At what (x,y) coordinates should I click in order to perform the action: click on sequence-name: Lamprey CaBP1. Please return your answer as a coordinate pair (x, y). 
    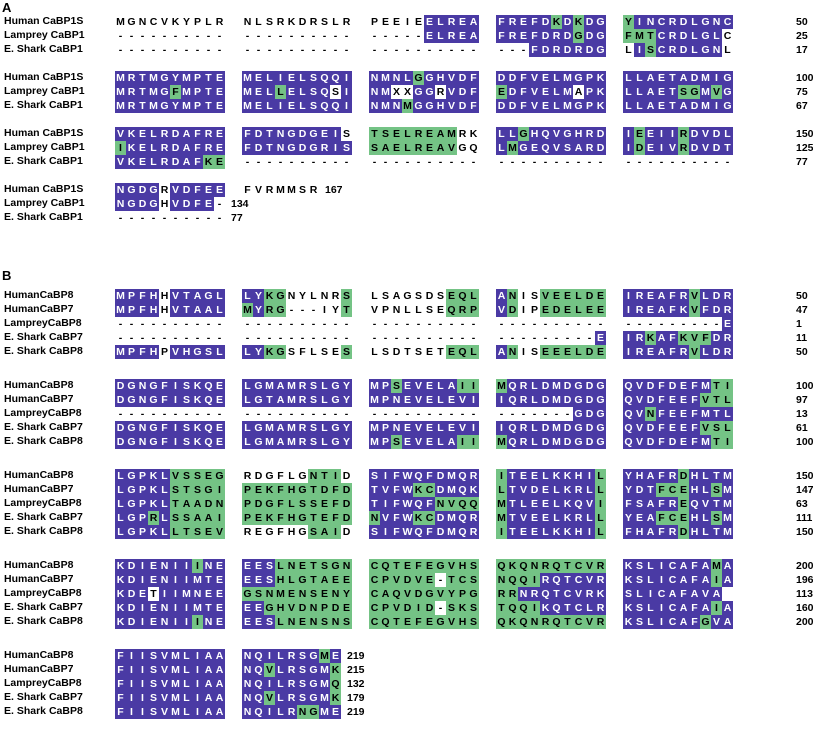
    Looking at the image, I should click on (44, 203).